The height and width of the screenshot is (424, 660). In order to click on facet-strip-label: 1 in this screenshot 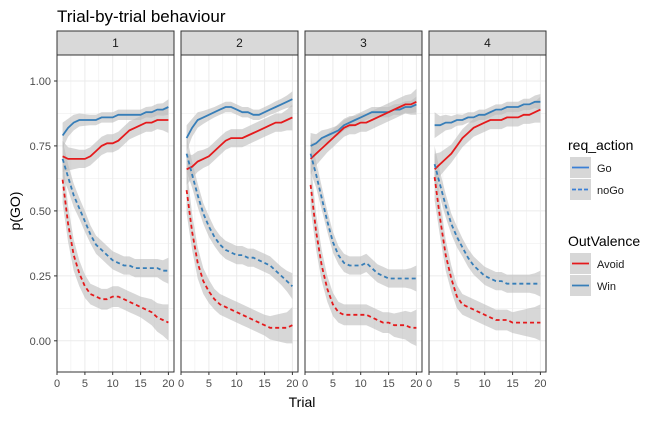, I will do `click(115, 43)`.